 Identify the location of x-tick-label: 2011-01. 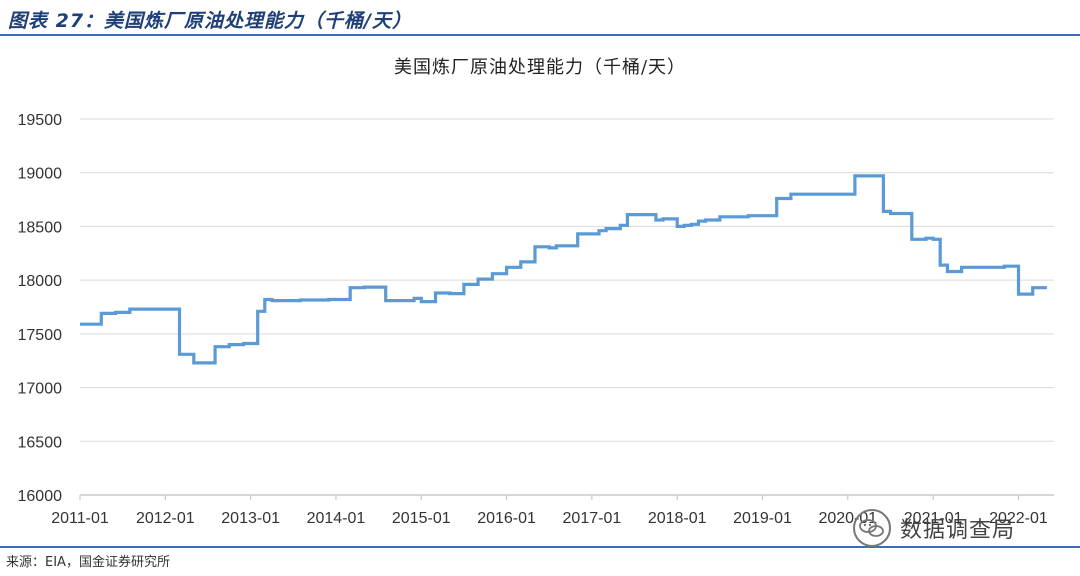
(80, 518).